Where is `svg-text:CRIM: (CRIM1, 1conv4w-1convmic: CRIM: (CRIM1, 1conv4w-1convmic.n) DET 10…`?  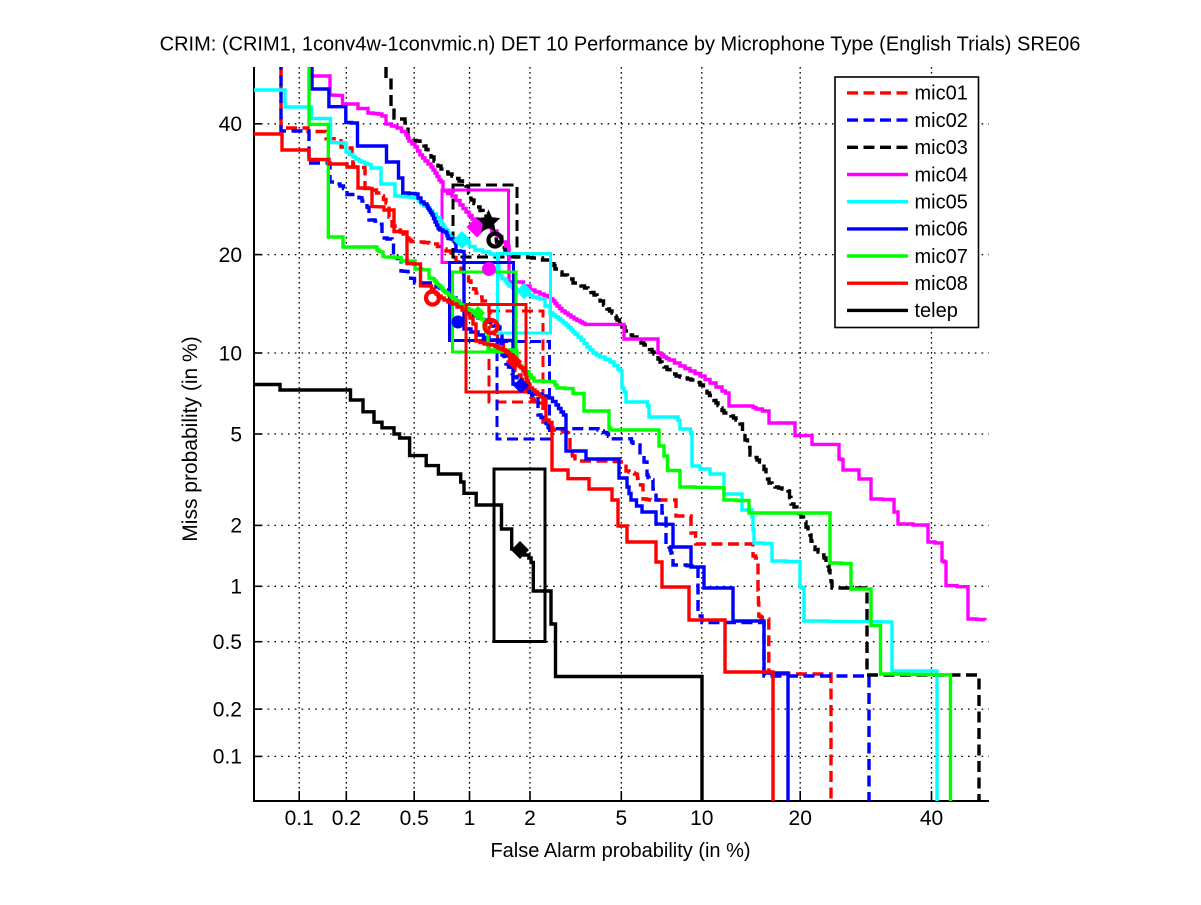 svg-text:CRIM: (CRIM1, 1conv4w-1convmic: CRIM: (CRIM1, 1conv4w-1convmic.n) DET 10… is located at coordinates (620, 45).